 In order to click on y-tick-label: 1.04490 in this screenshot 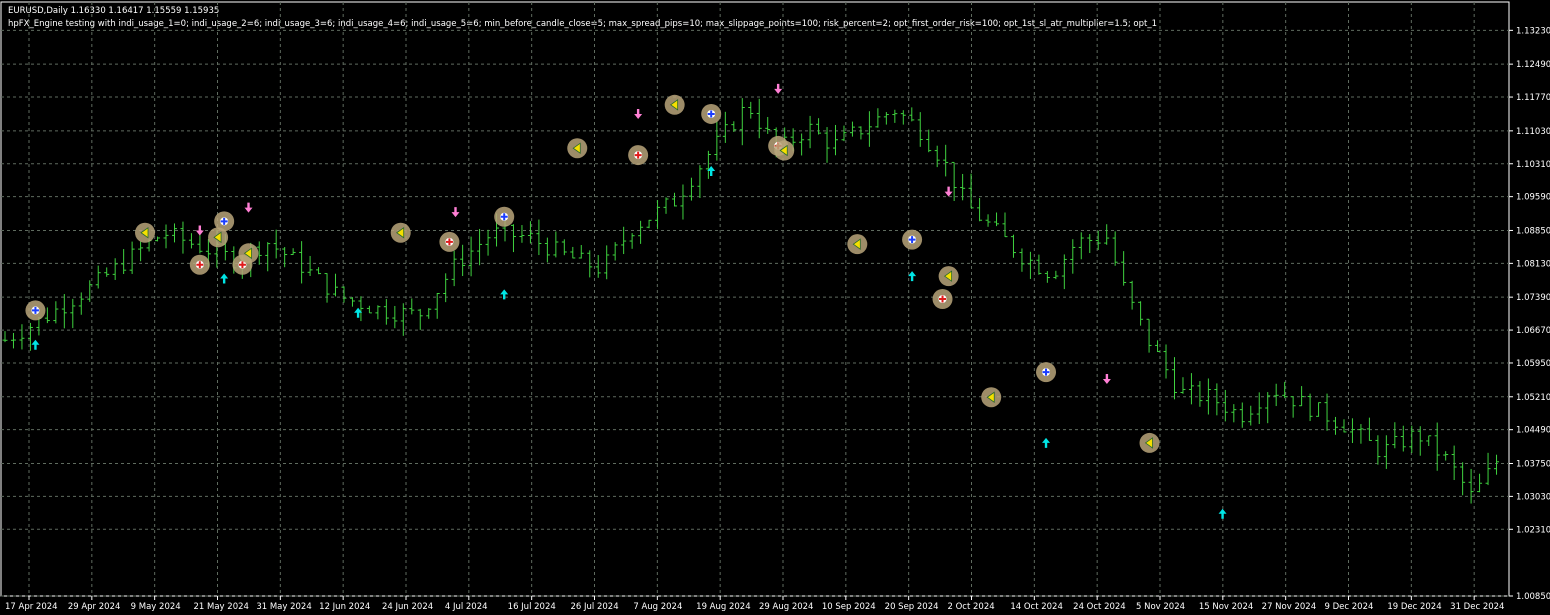, I will do `click(1533, 431)`.